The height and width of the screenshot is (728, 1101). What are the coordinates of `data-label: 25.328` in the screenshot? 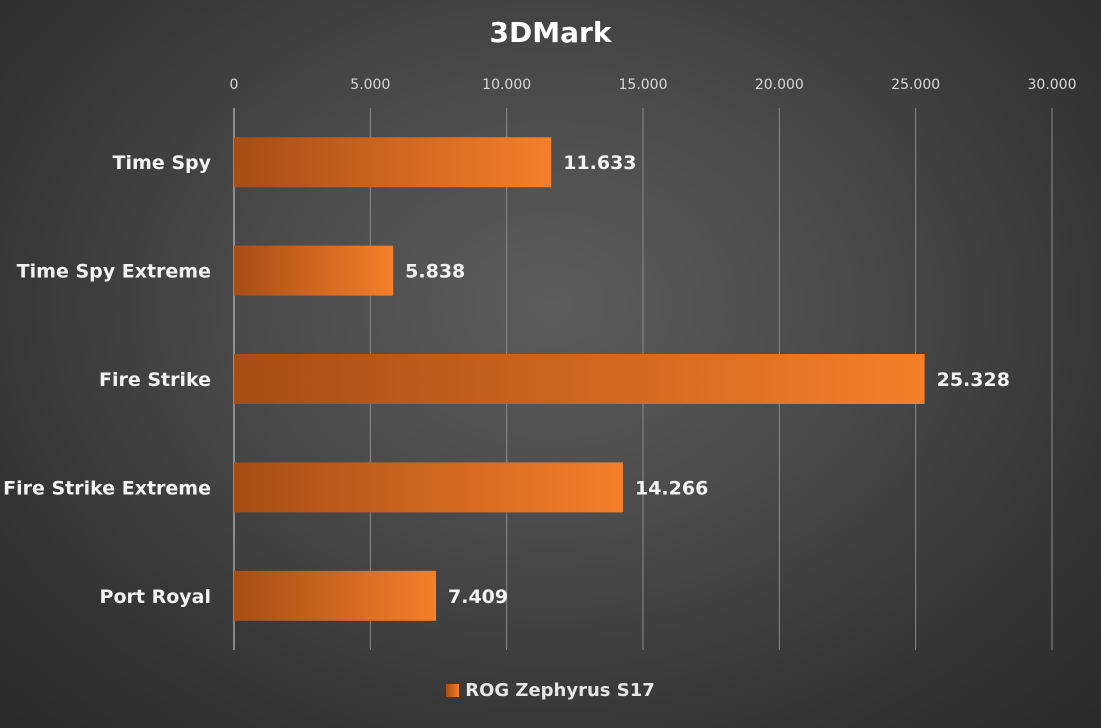 It's located at (973, 380).